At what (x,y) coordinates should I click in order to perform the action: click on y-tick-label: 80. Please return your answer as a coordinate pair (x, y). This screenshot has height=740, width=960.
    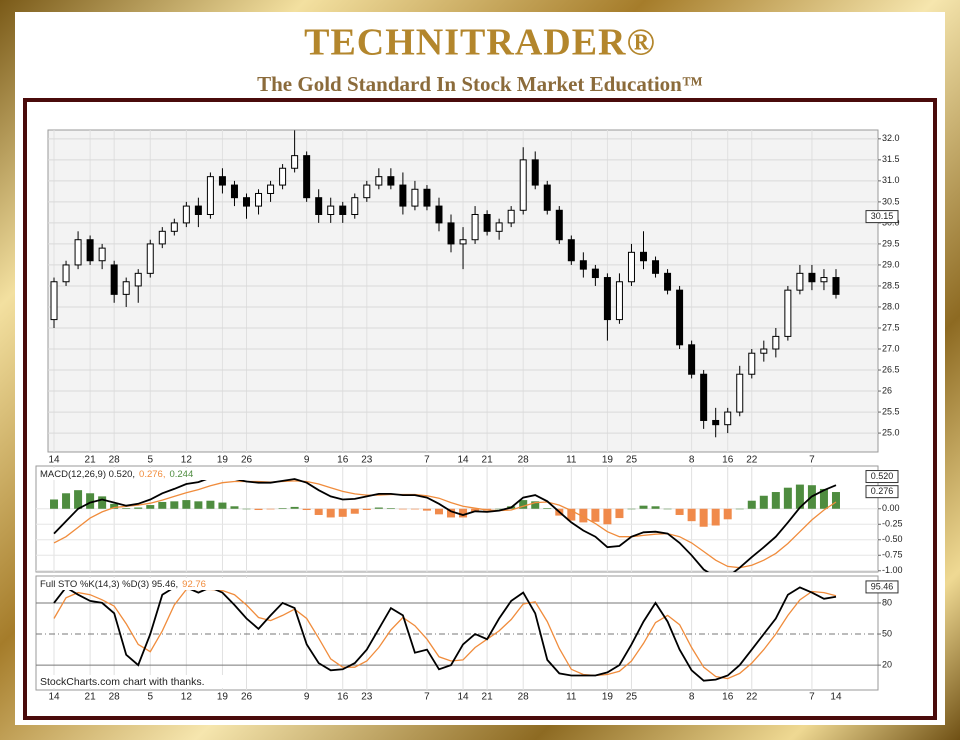
    Looking at the image, I should click on (887, 602).